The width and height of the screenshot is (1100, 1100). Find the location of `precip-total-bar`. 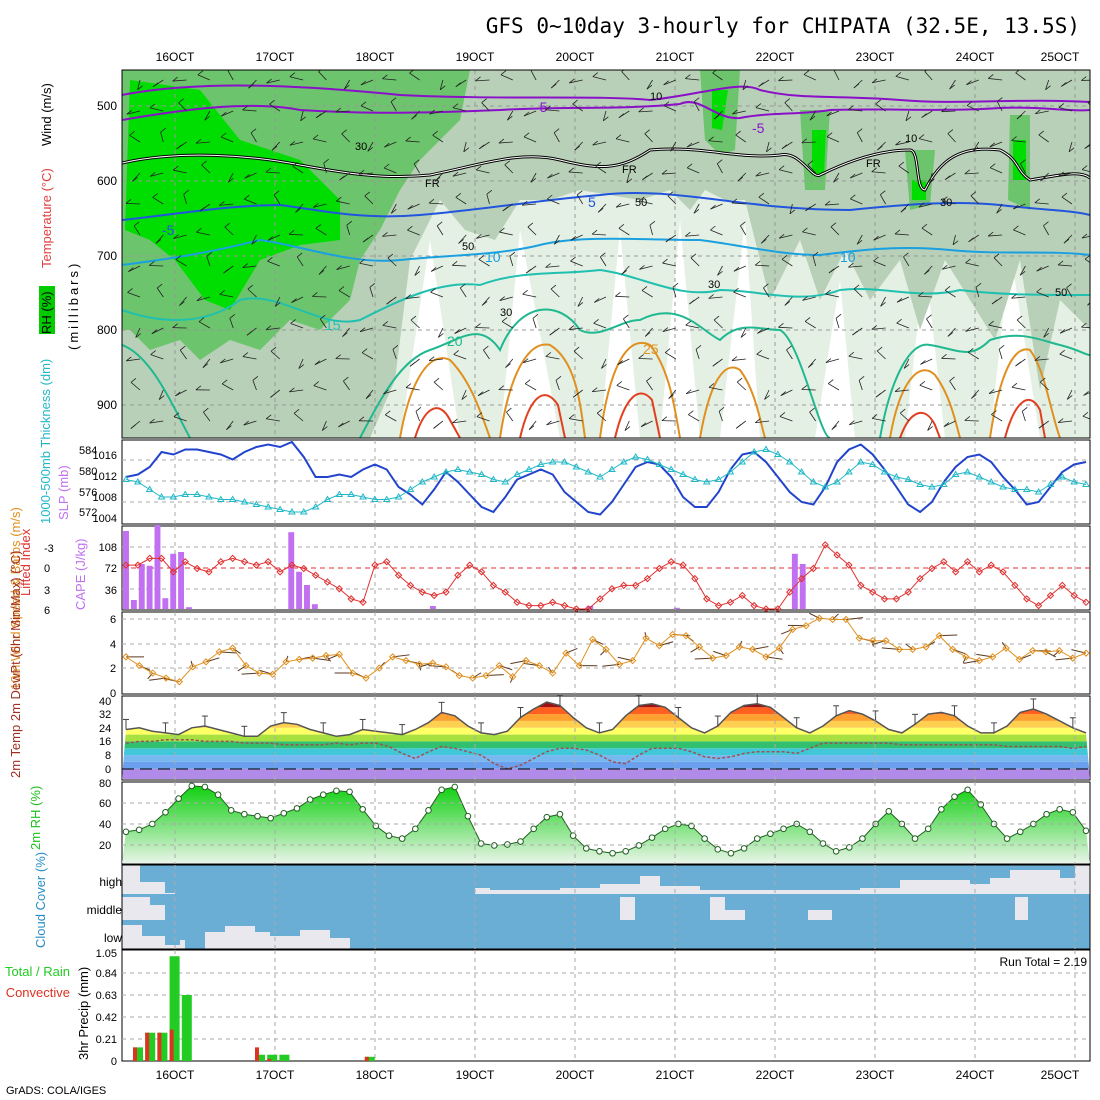

precip-total-bar is located at coordinates (369, 1058).